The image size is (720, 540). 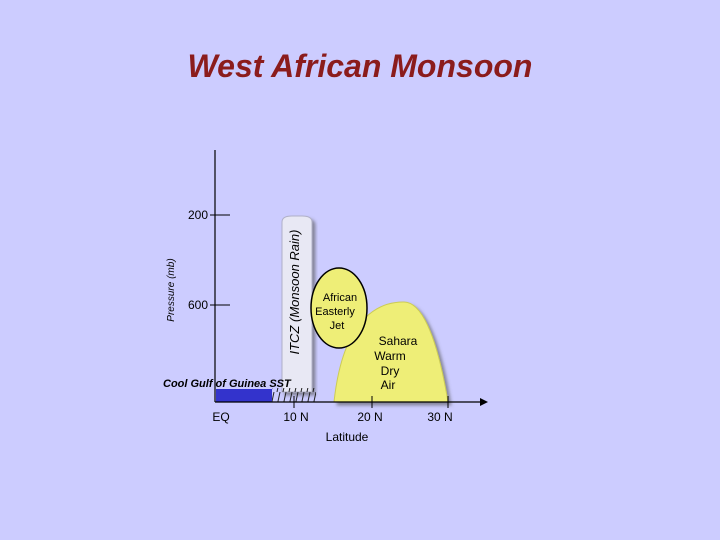 I want to click on gulf-of-guinea-ocean, so click(x=244, y=395).